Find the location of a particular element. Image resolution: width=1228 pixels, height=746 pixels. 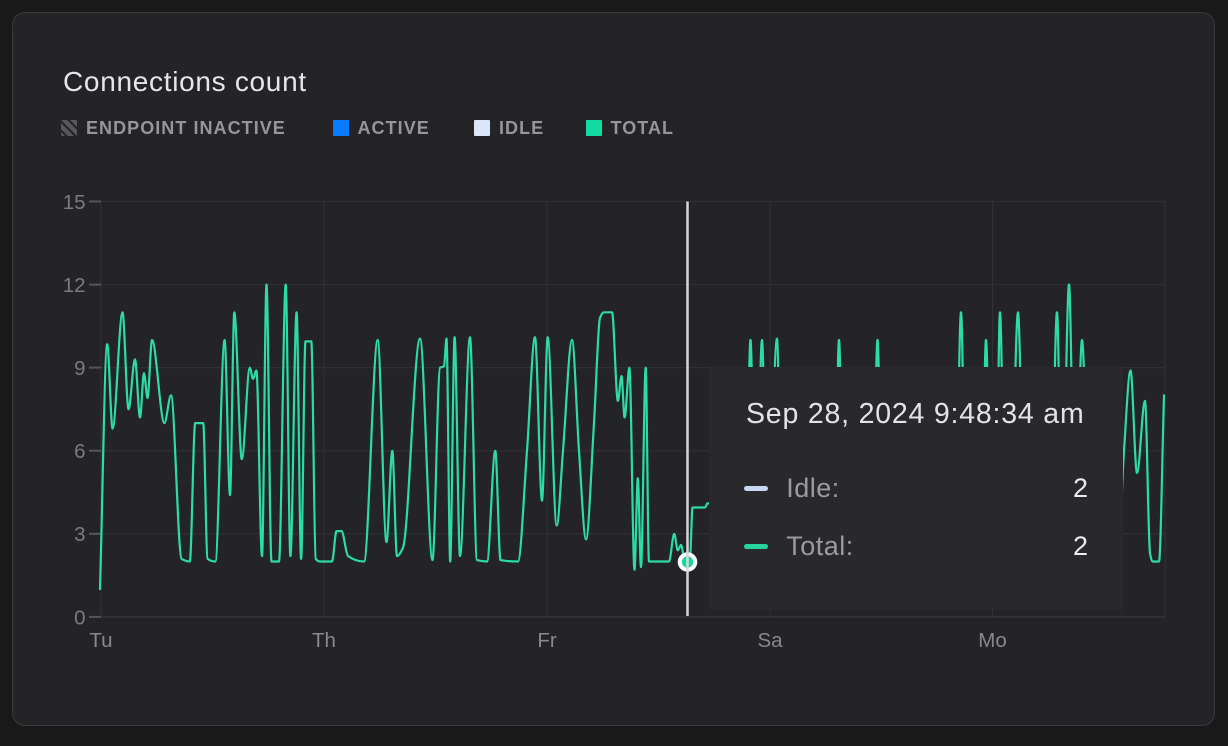

svg-text: 3 is located at coordinates (79, 534).